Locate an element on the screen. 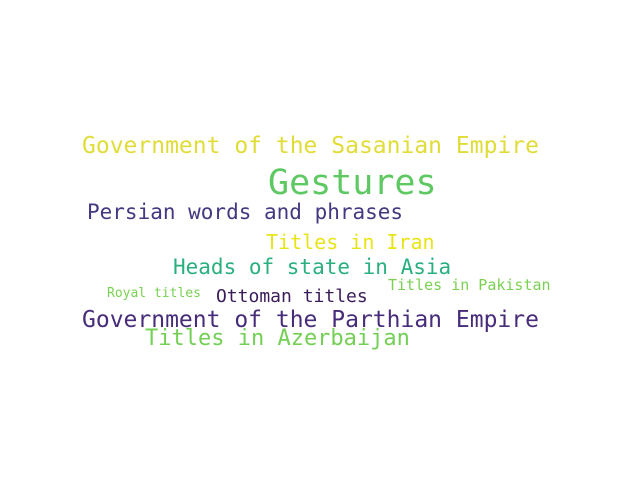  word-government-sasanian-empire: Government of the Sasanian Empire is located at coordinates (310, 146).